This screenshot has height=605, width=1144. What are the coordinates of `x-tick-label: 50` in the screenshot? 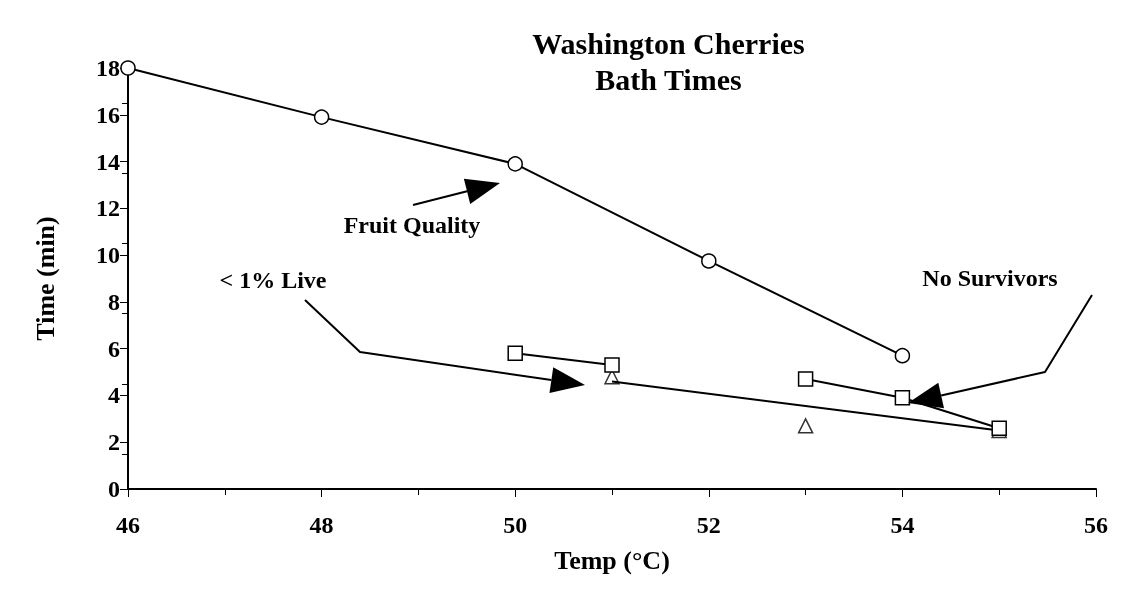 It's located at (515, 525).